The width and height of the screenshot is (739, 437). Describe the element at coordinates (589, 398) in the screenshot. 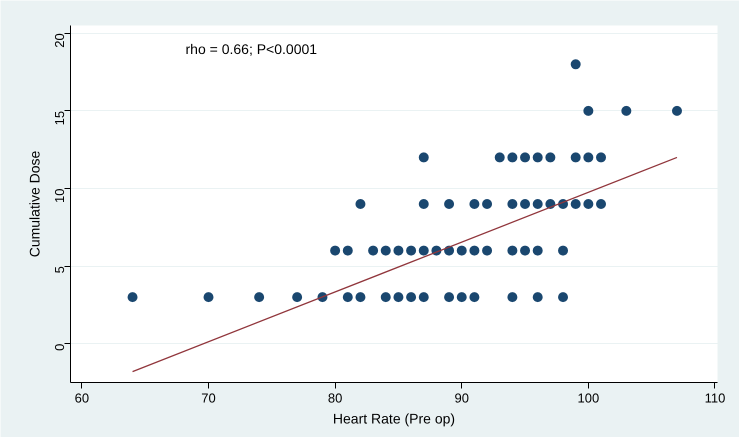

I see `x-tick-label: 100` at that location.